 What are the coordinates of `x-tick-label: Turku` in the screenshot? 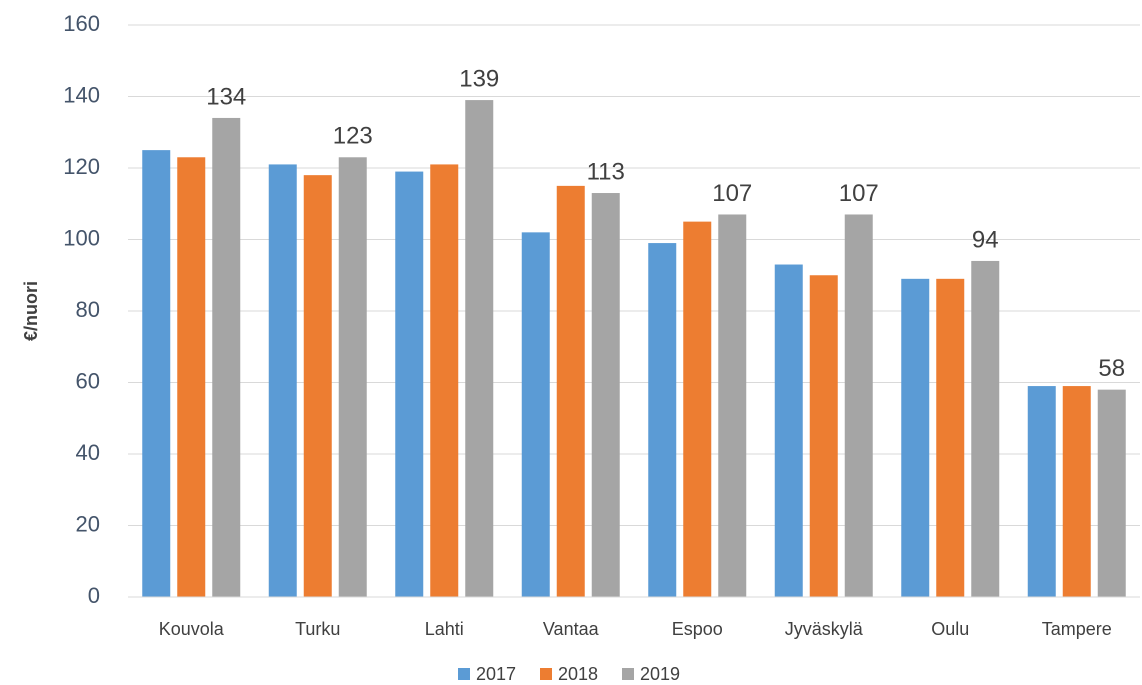 It's located at (317, 629).